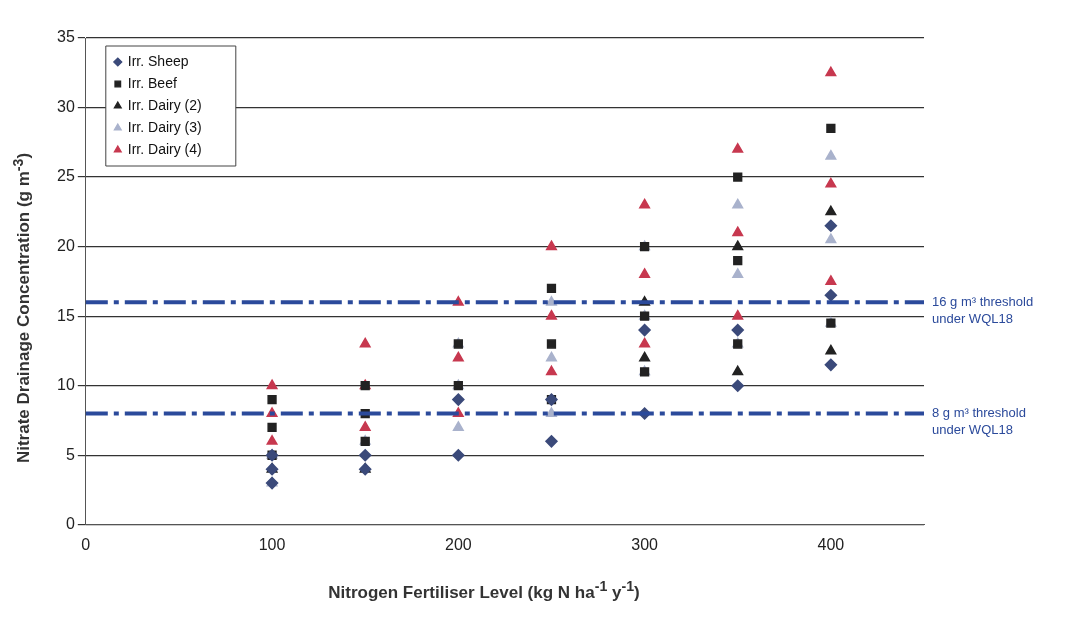 The width and height of the screenshot is (1076, 634). Describe the element at coordinates (158, 60) in the screenshot. I see `legend-label: Irr. Sheep` at that location.